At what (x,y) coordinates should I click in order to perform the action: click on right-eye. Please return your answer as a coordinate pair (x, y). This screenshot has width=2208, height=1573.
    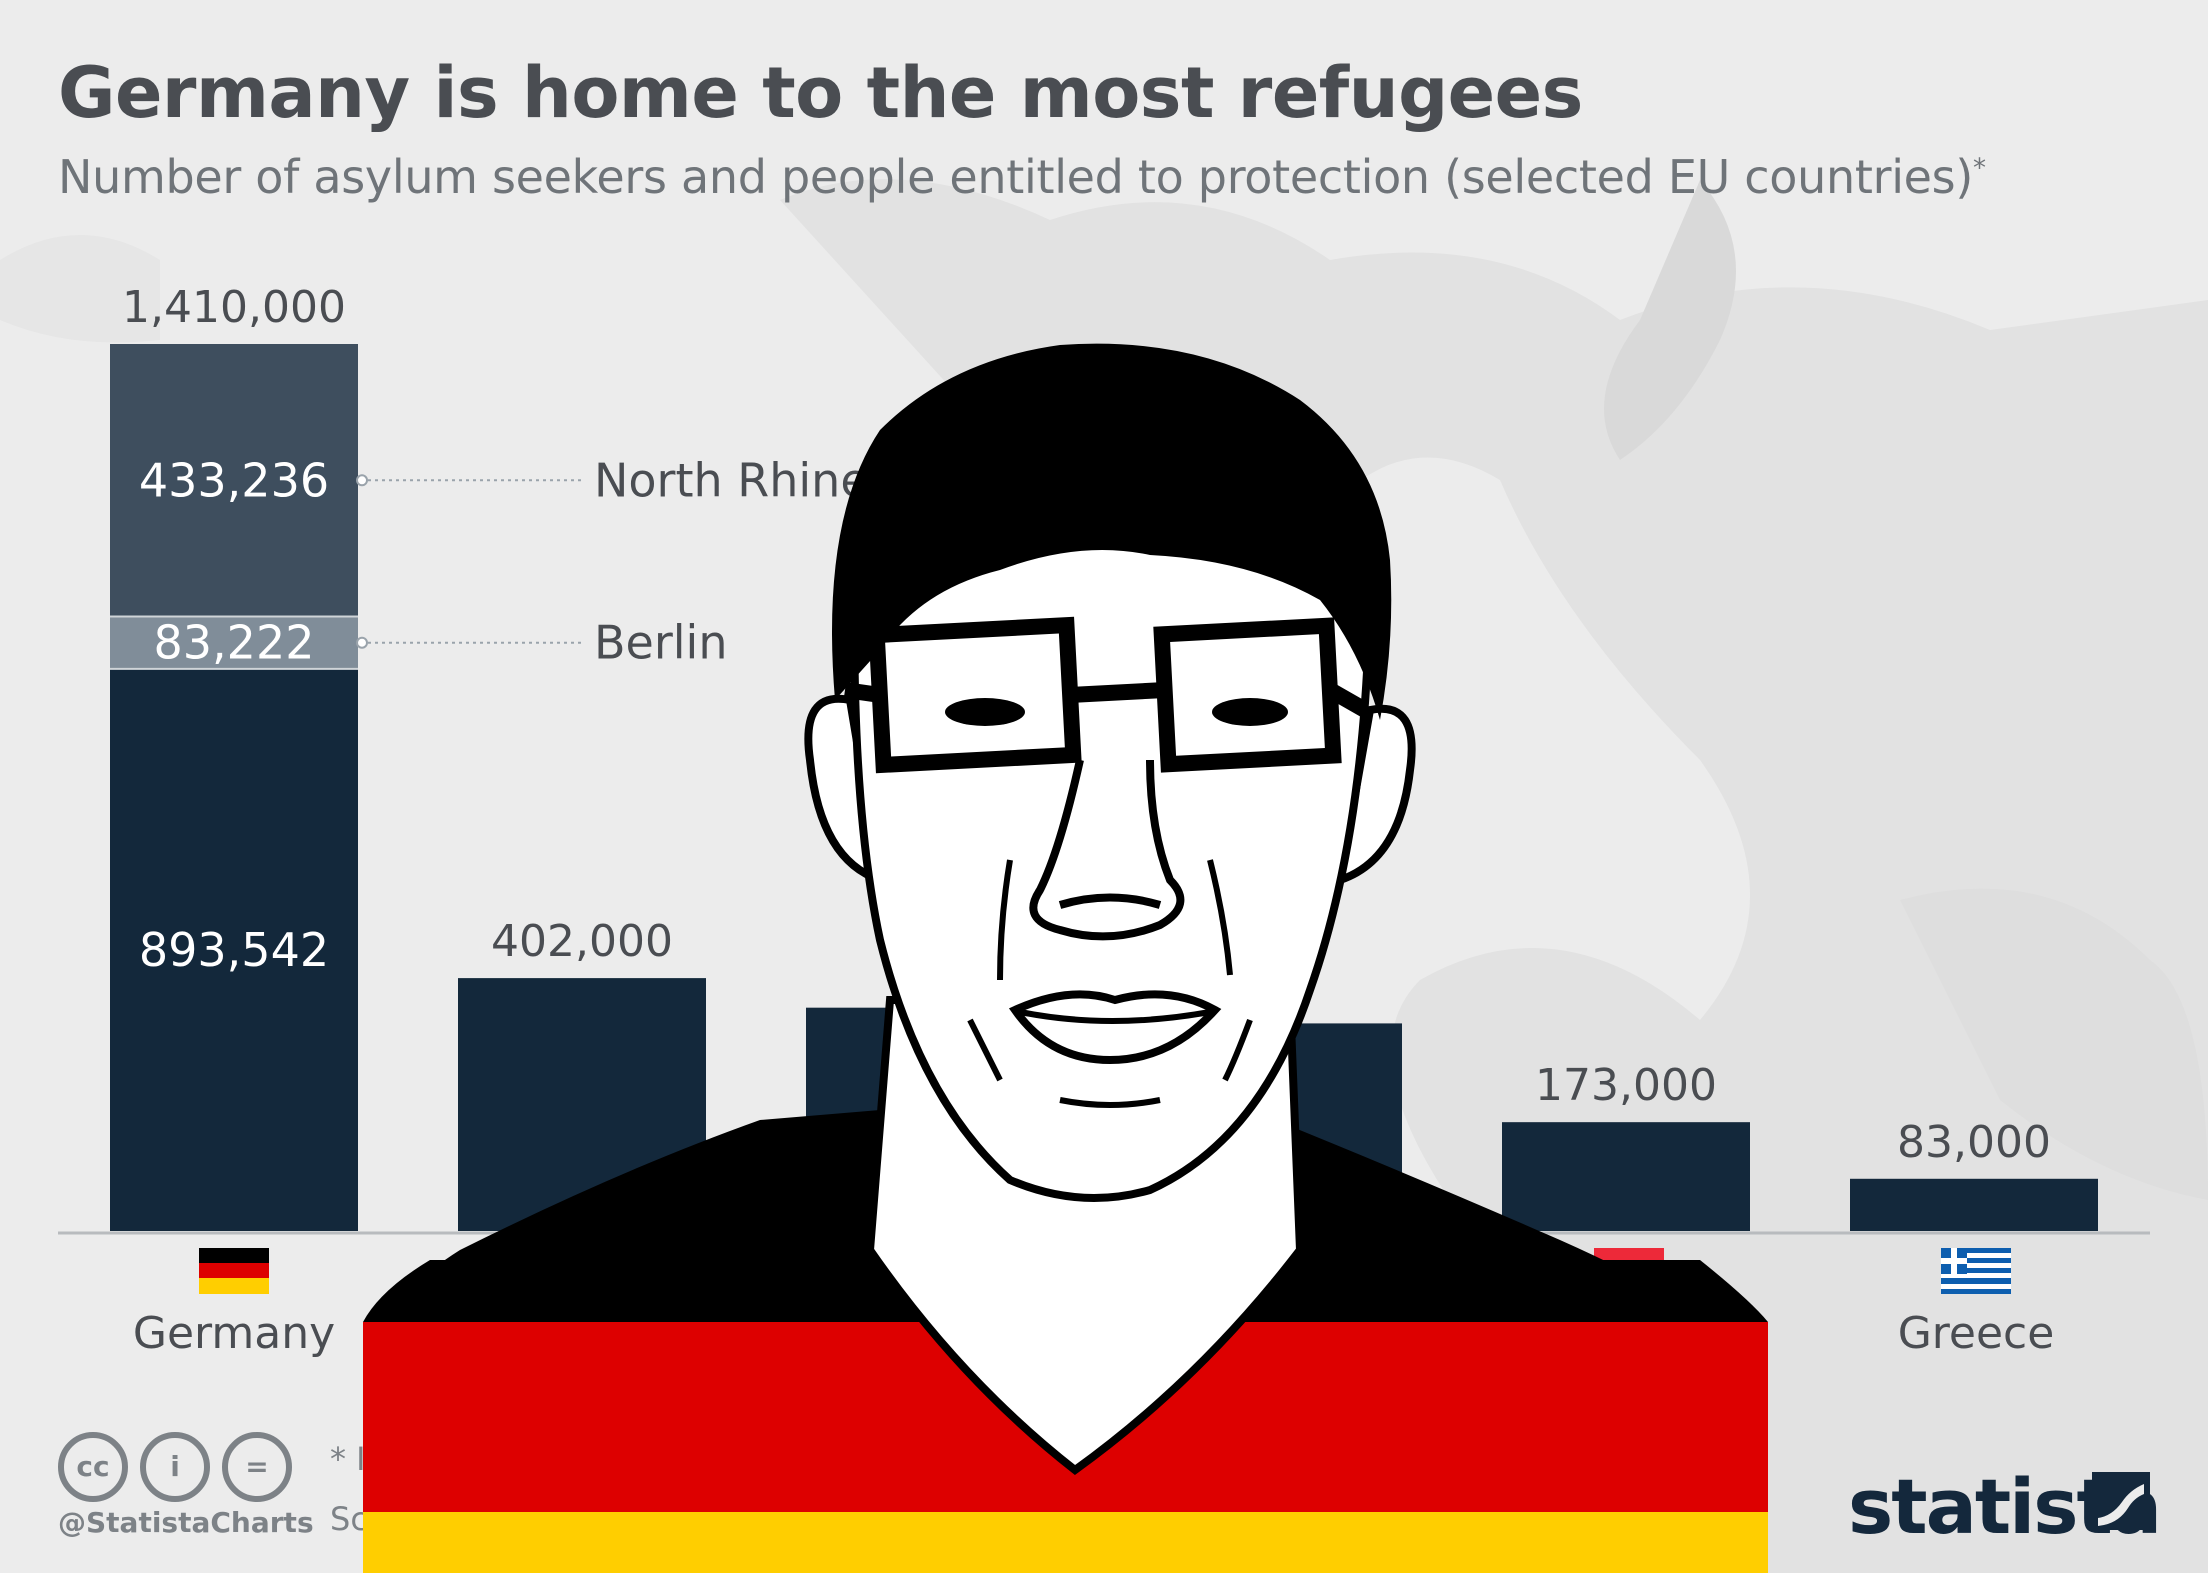
    Looking at the image, I should click on (1250, 712).